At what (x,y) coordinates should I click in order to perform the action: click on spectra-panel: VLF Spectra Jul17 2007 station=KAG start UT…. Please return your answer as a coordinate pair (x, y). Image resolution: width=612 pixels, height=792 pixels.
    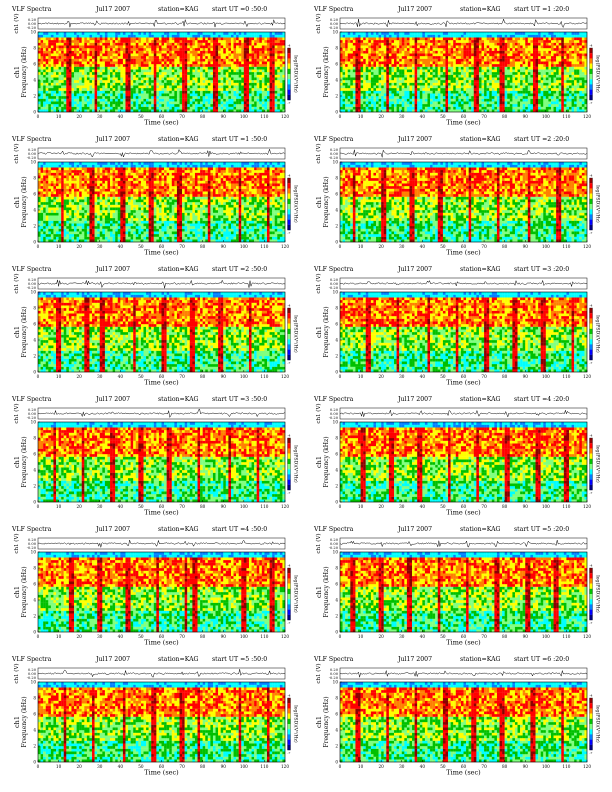
    Looking at the image, I should click on (150, 718).